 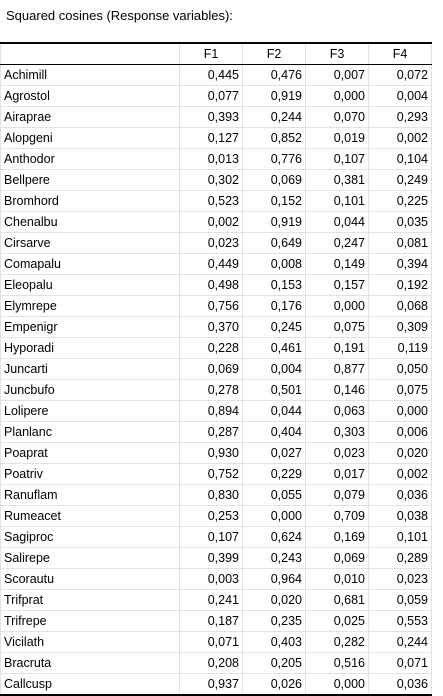 What do you see at coordinates (211, 642) in the screenshot?
I see `value-cell: 0,071` at bounding box center [211, 642].